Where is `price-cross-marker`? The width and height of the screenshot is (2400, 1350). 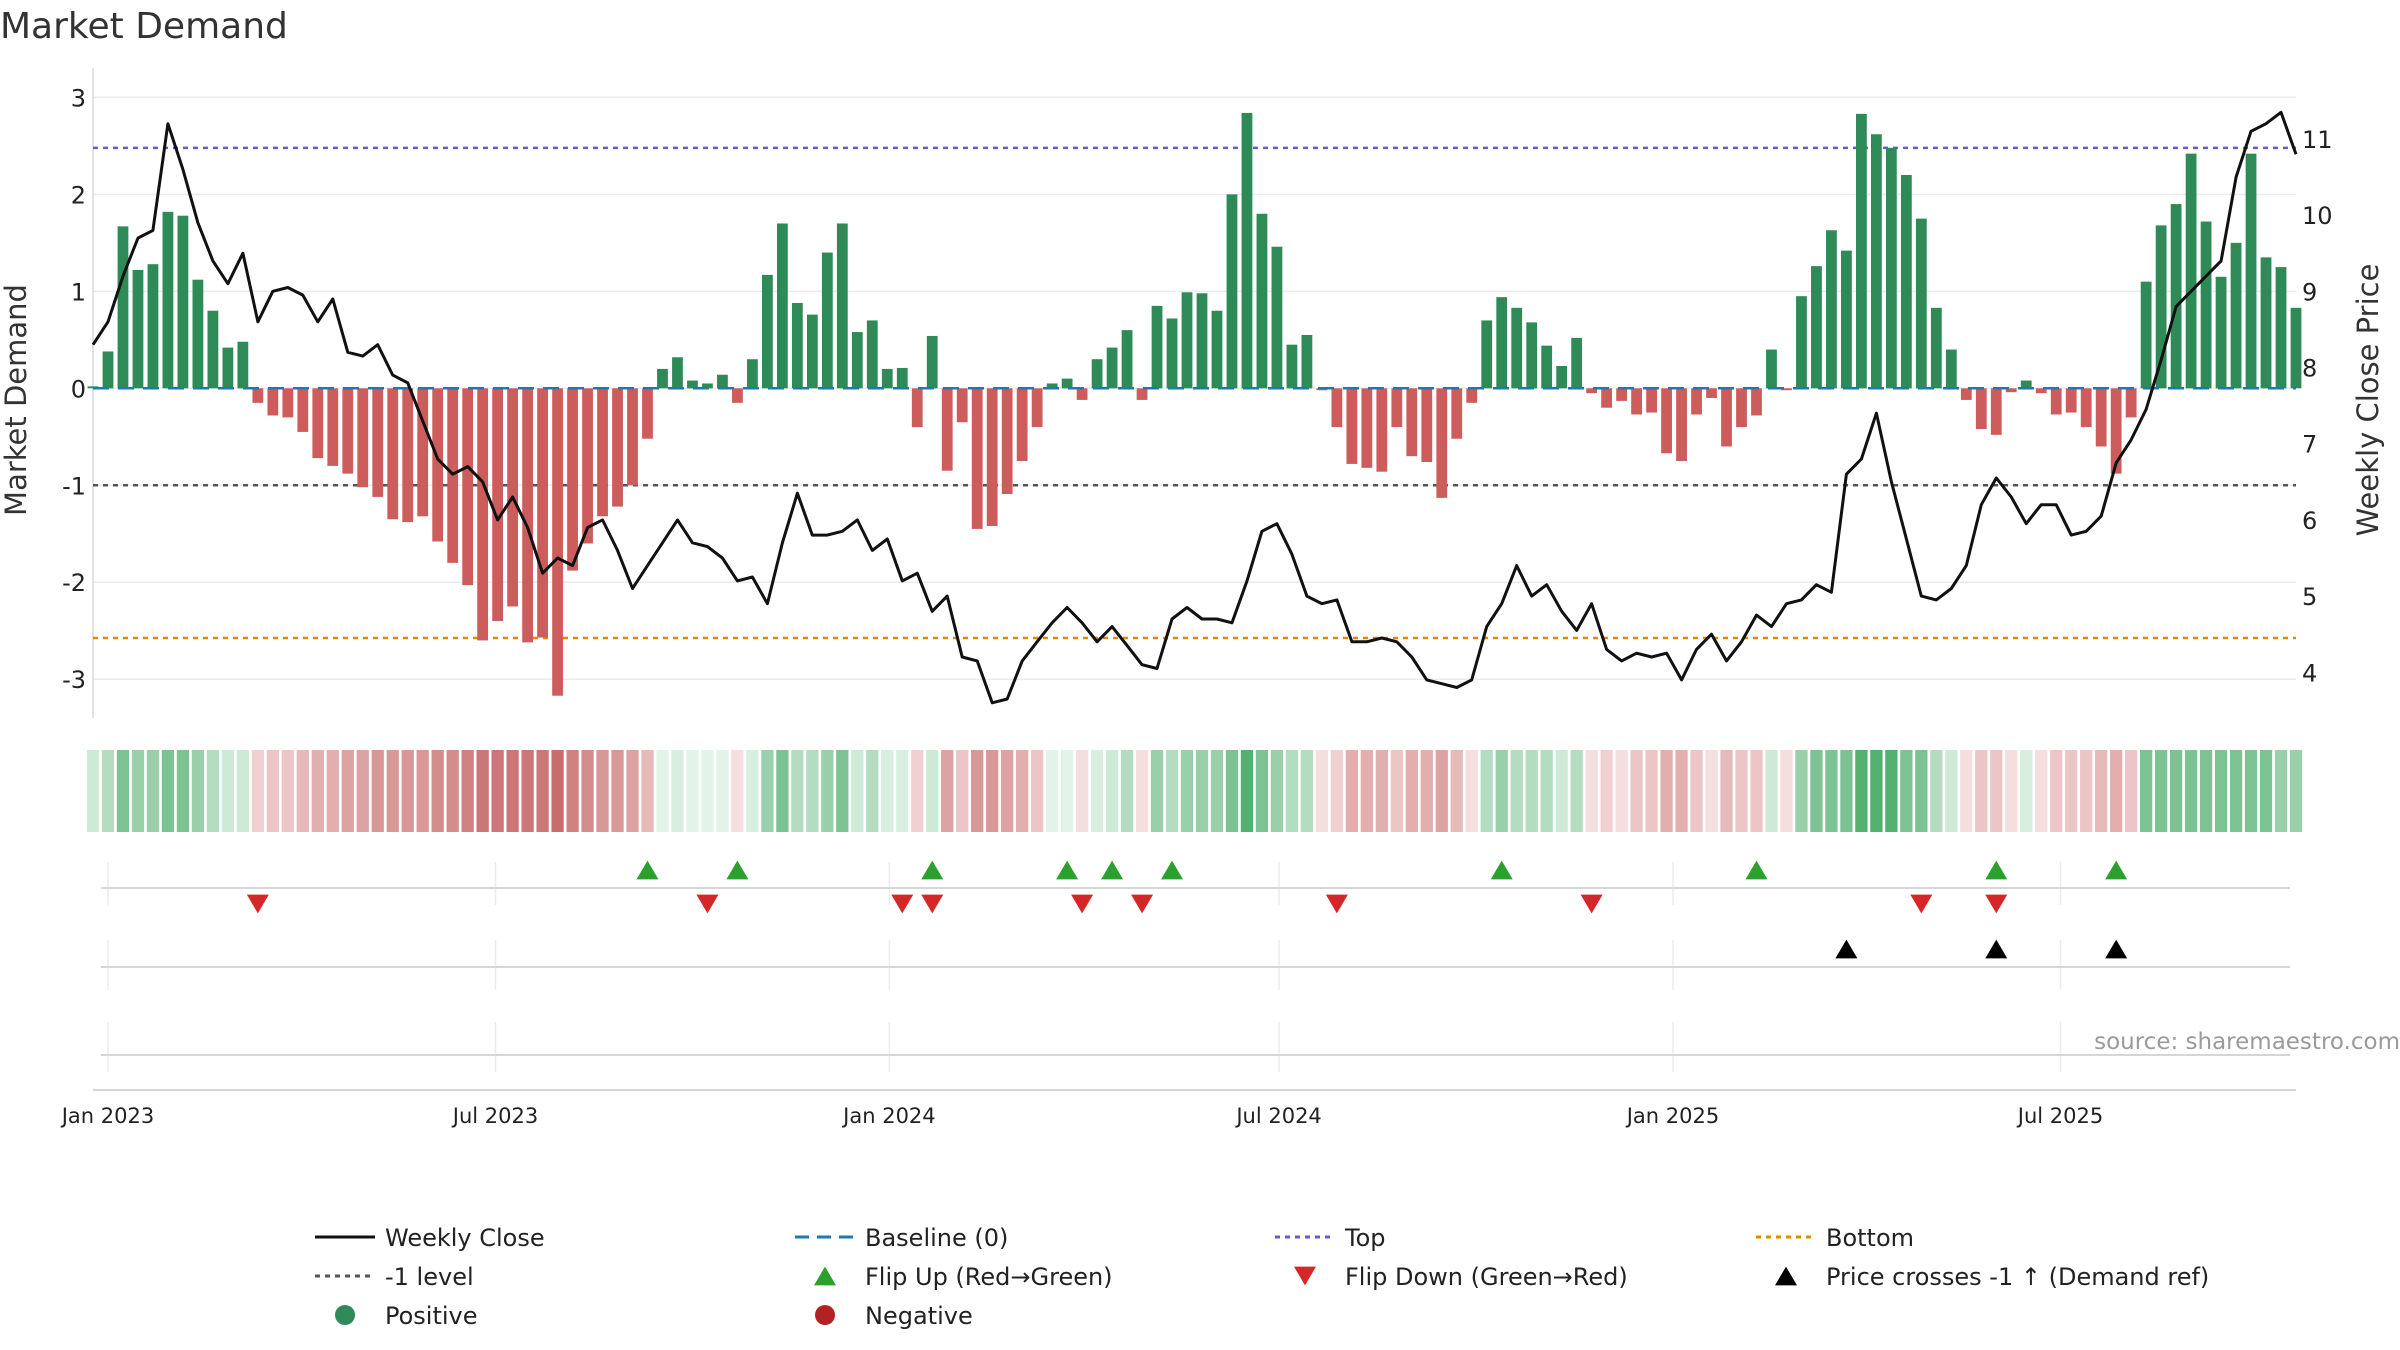 price-cross-marker is located at coordinates (1846, 949).